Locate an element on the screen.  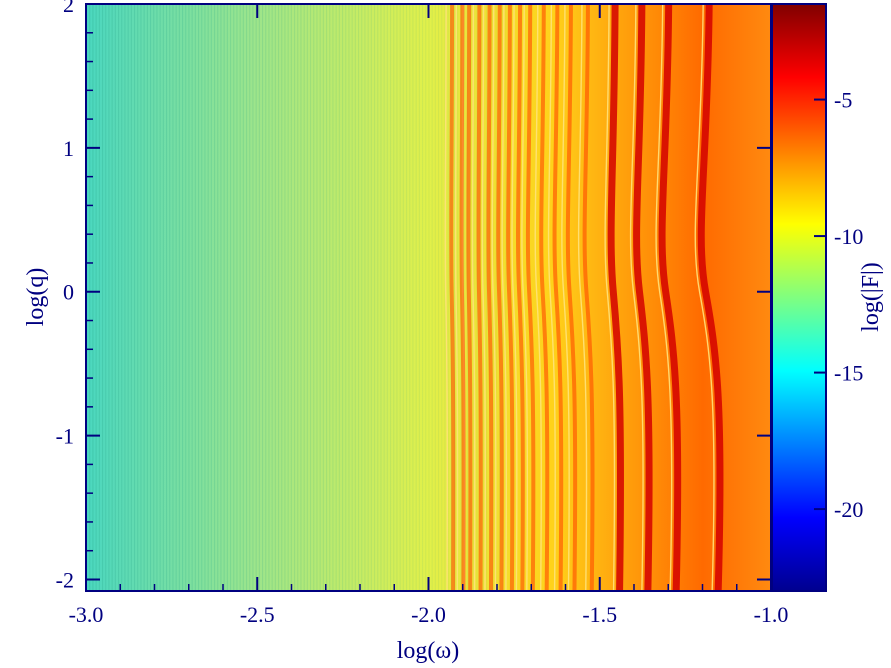
y-tick-label: -2 is located at coordinates (65, 579).